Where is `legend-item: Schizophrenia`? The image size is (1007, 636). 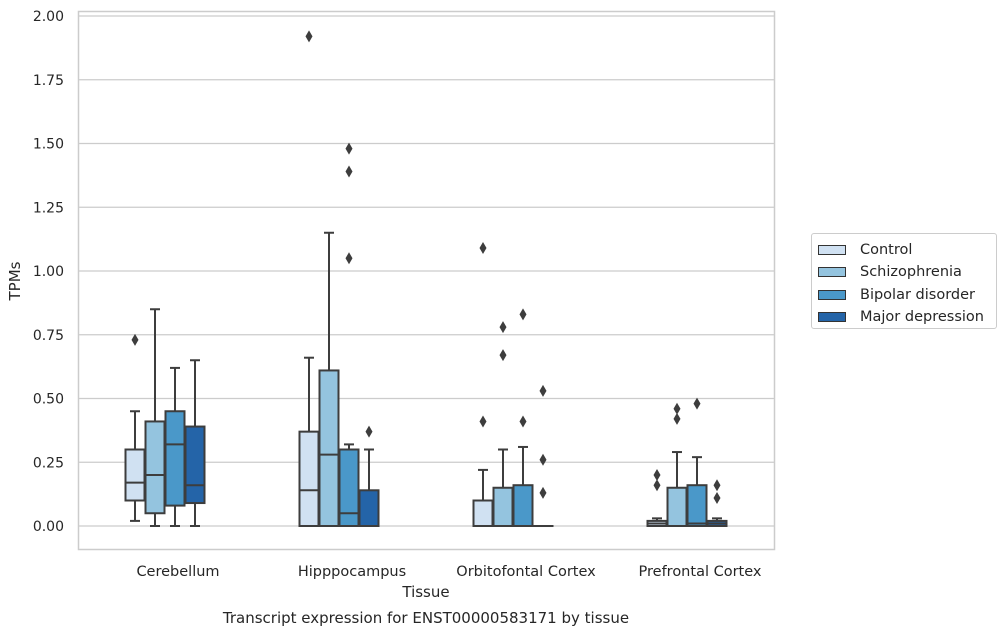
legend-item: Schizophrenia is located at coordinates (907, 272).